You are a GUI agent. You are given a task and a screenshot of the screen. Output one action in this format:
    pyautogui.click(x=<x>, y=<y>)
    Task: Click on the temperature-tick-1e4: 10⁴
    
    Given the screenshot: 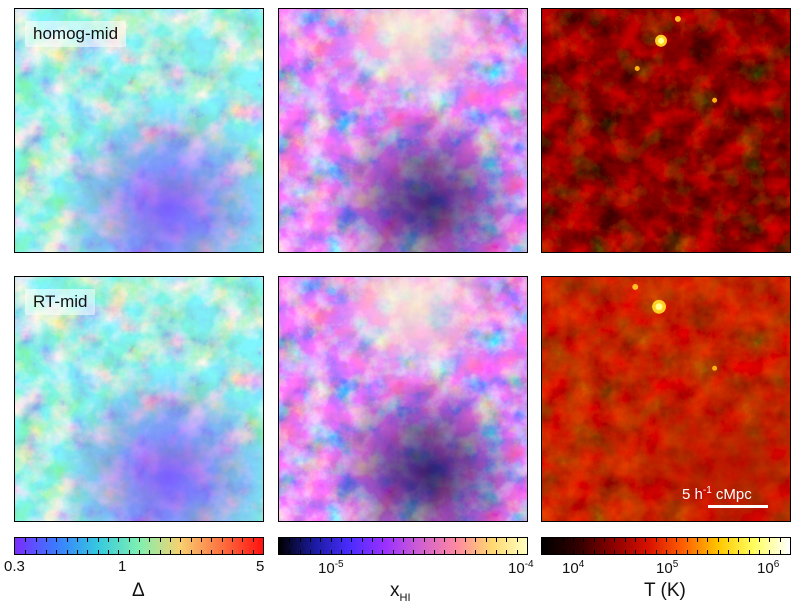 What is the action you would take?
    pyautogui.click(x=573, y=568)
    